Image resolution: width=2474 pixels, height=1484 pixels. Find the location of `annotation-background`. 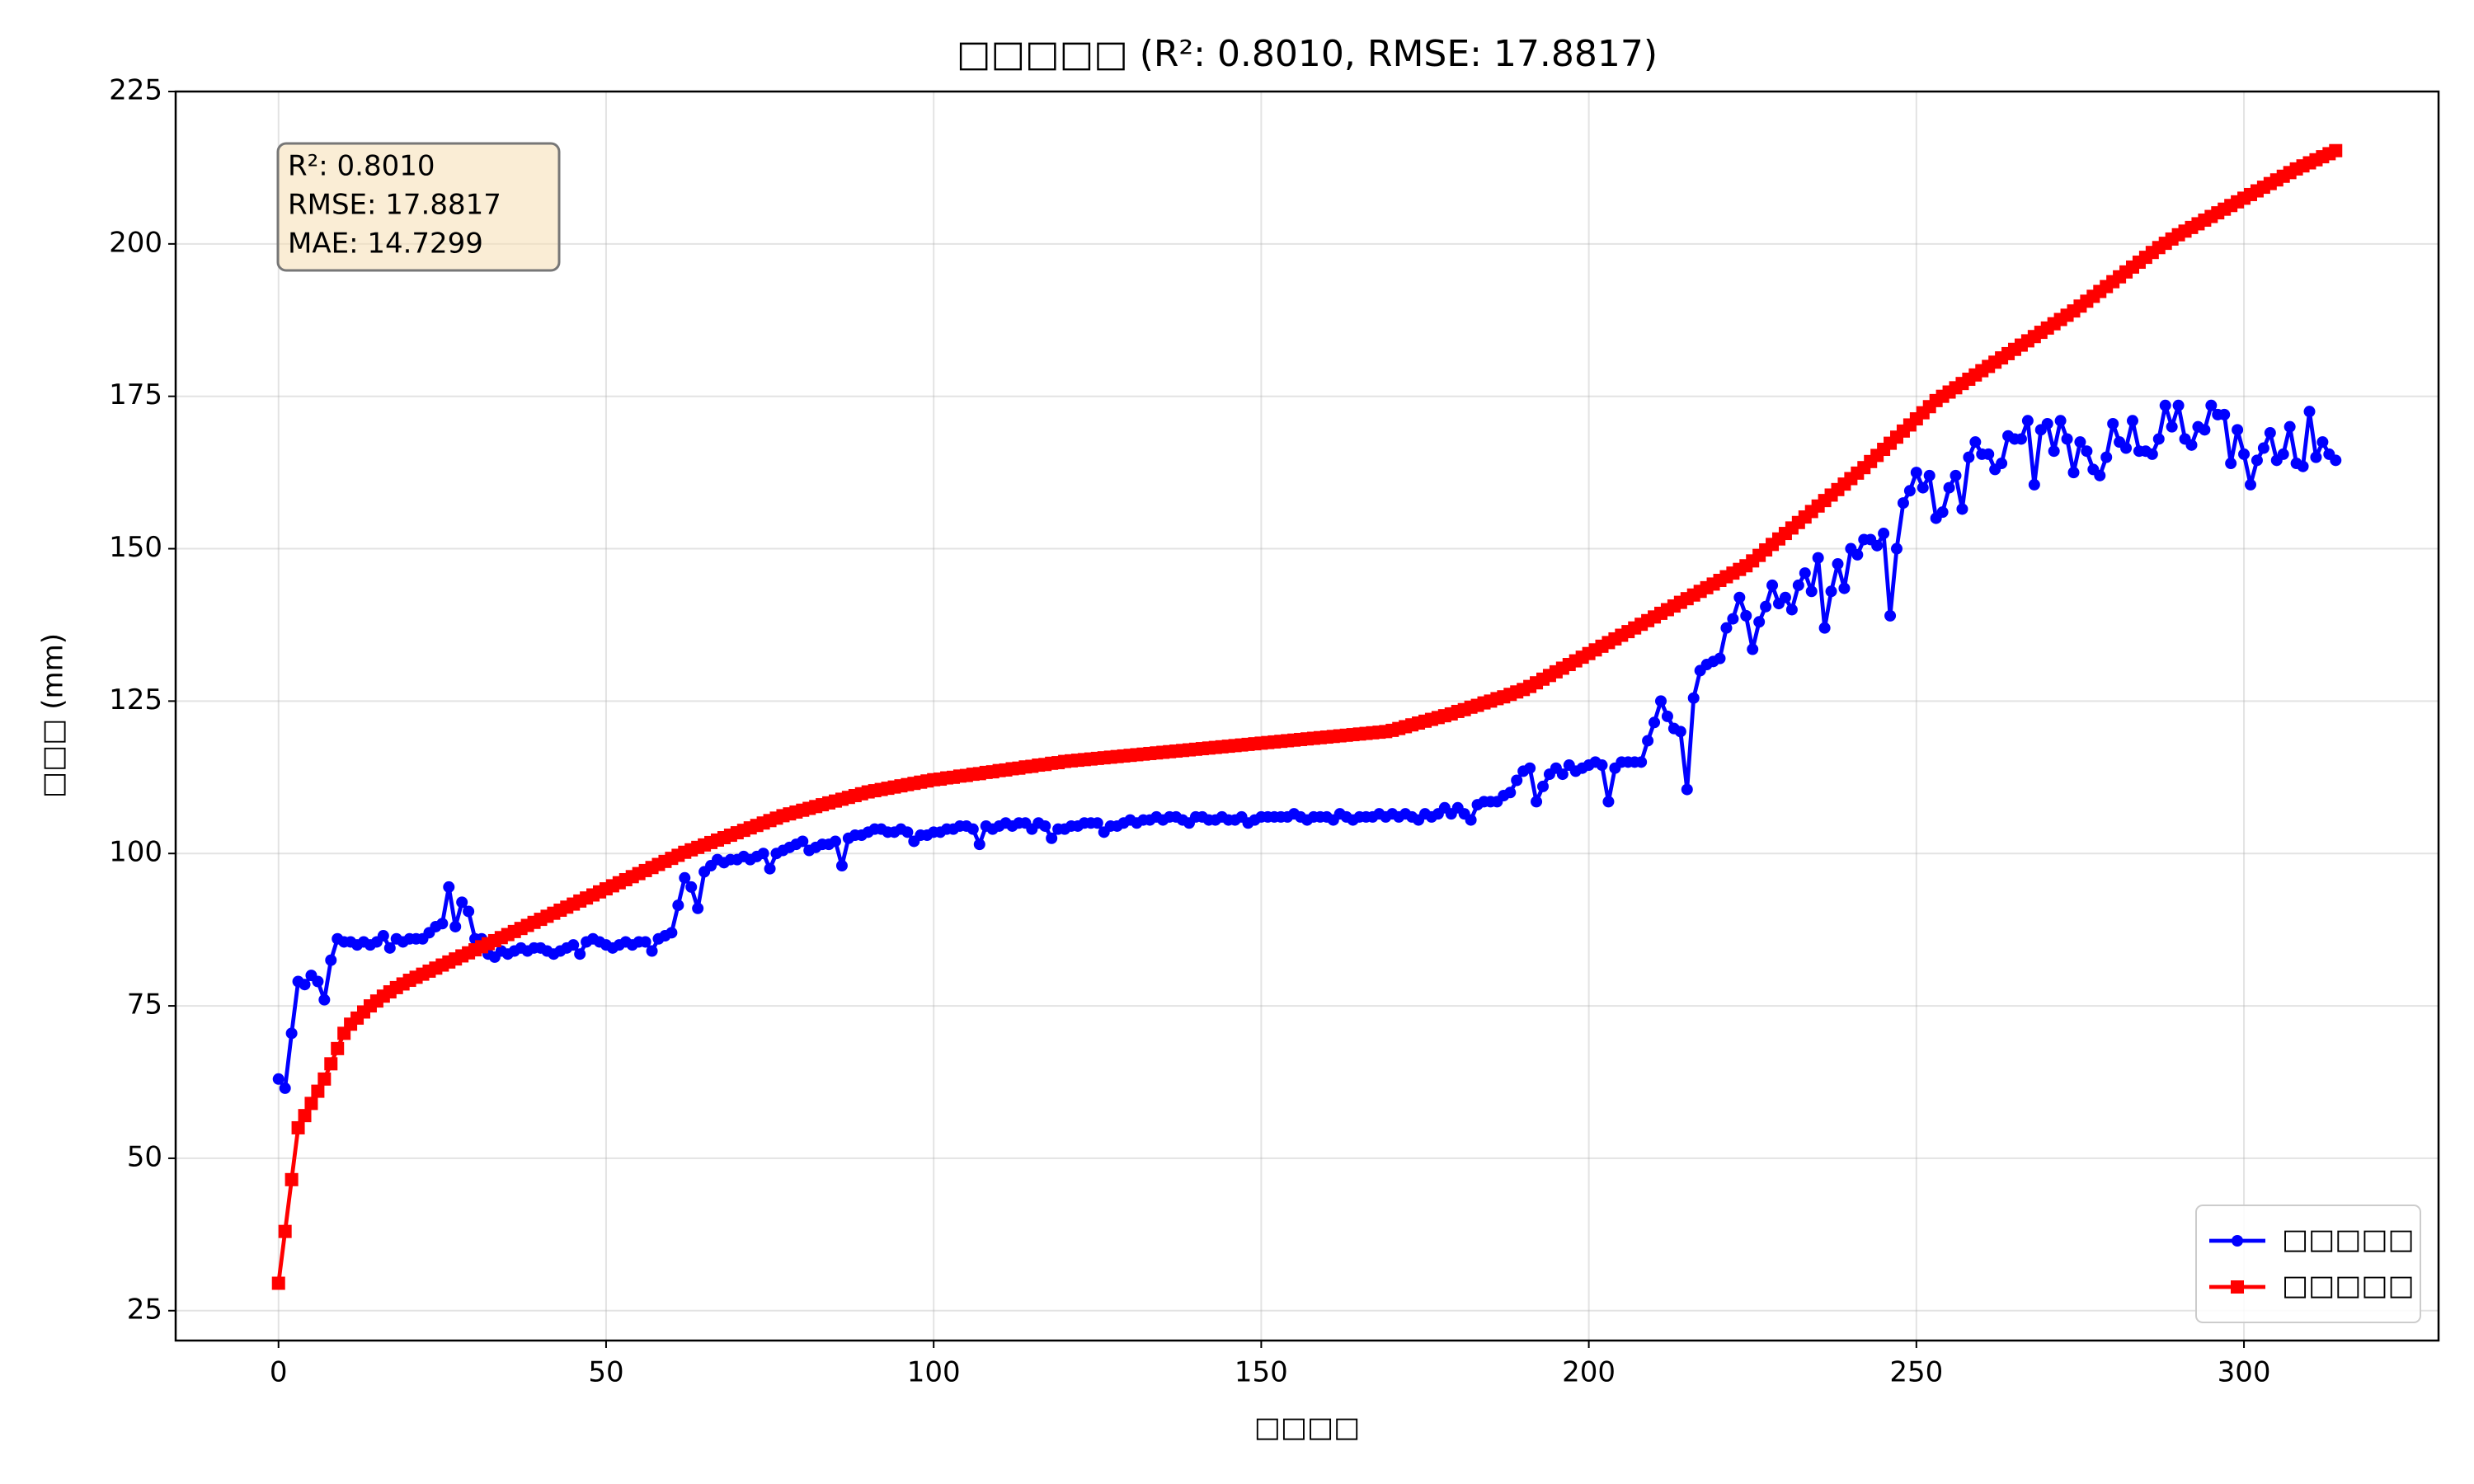

annotation-background is located at coordinates (418, 207).